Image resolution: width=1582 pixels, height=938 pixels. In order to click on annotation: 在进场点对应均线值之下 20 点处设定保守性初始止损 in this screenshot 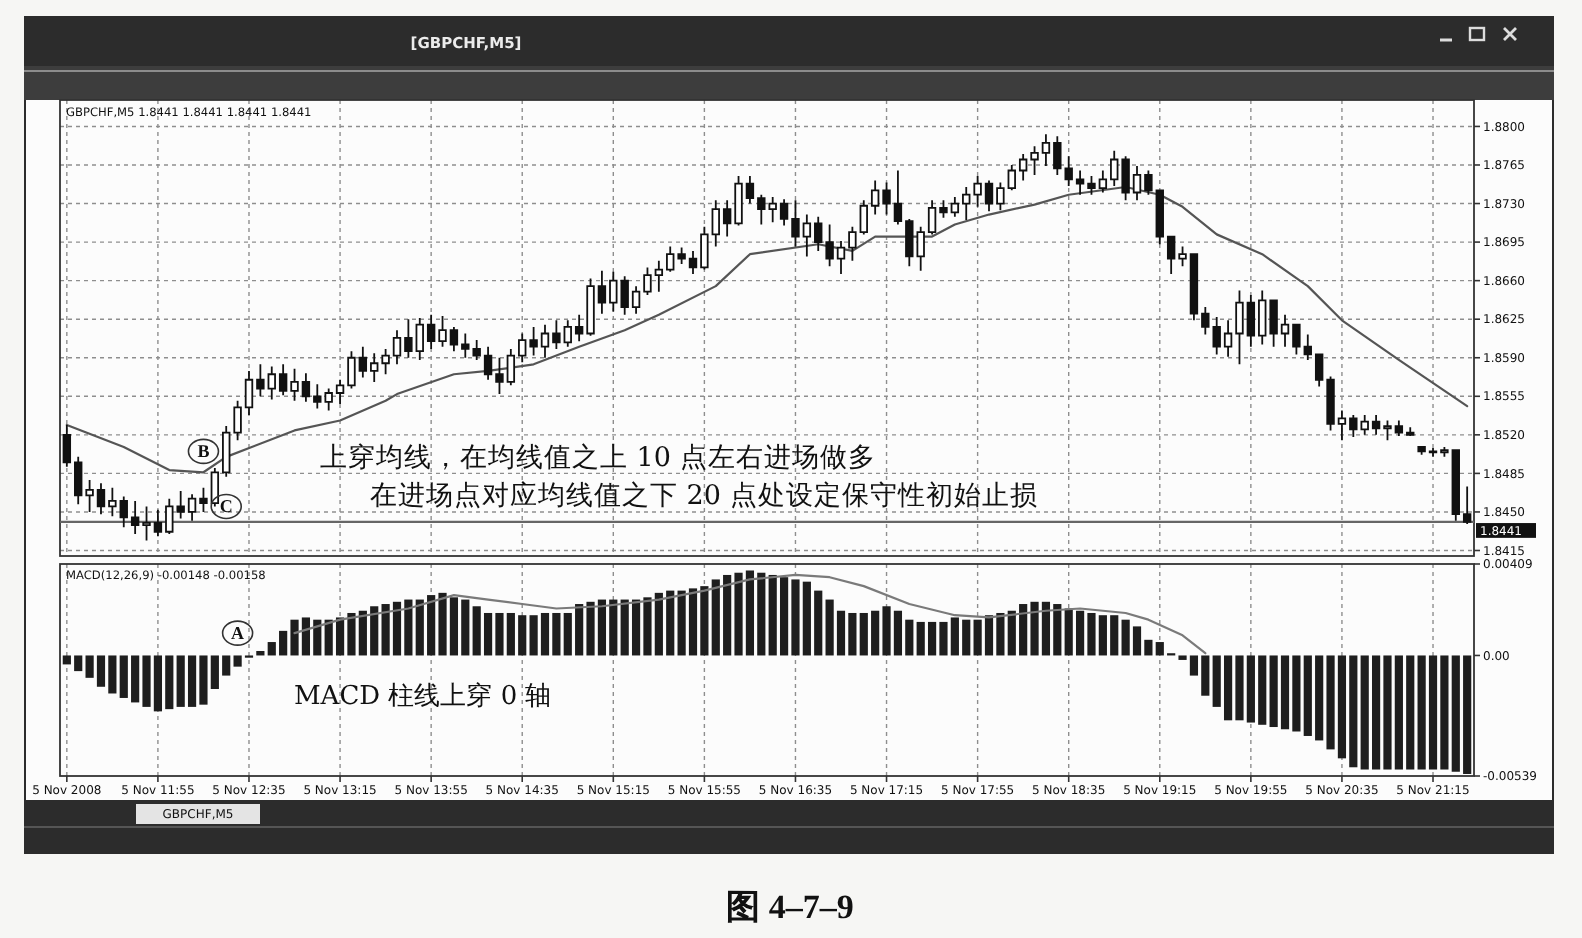, I will do `click(704, 496)`.